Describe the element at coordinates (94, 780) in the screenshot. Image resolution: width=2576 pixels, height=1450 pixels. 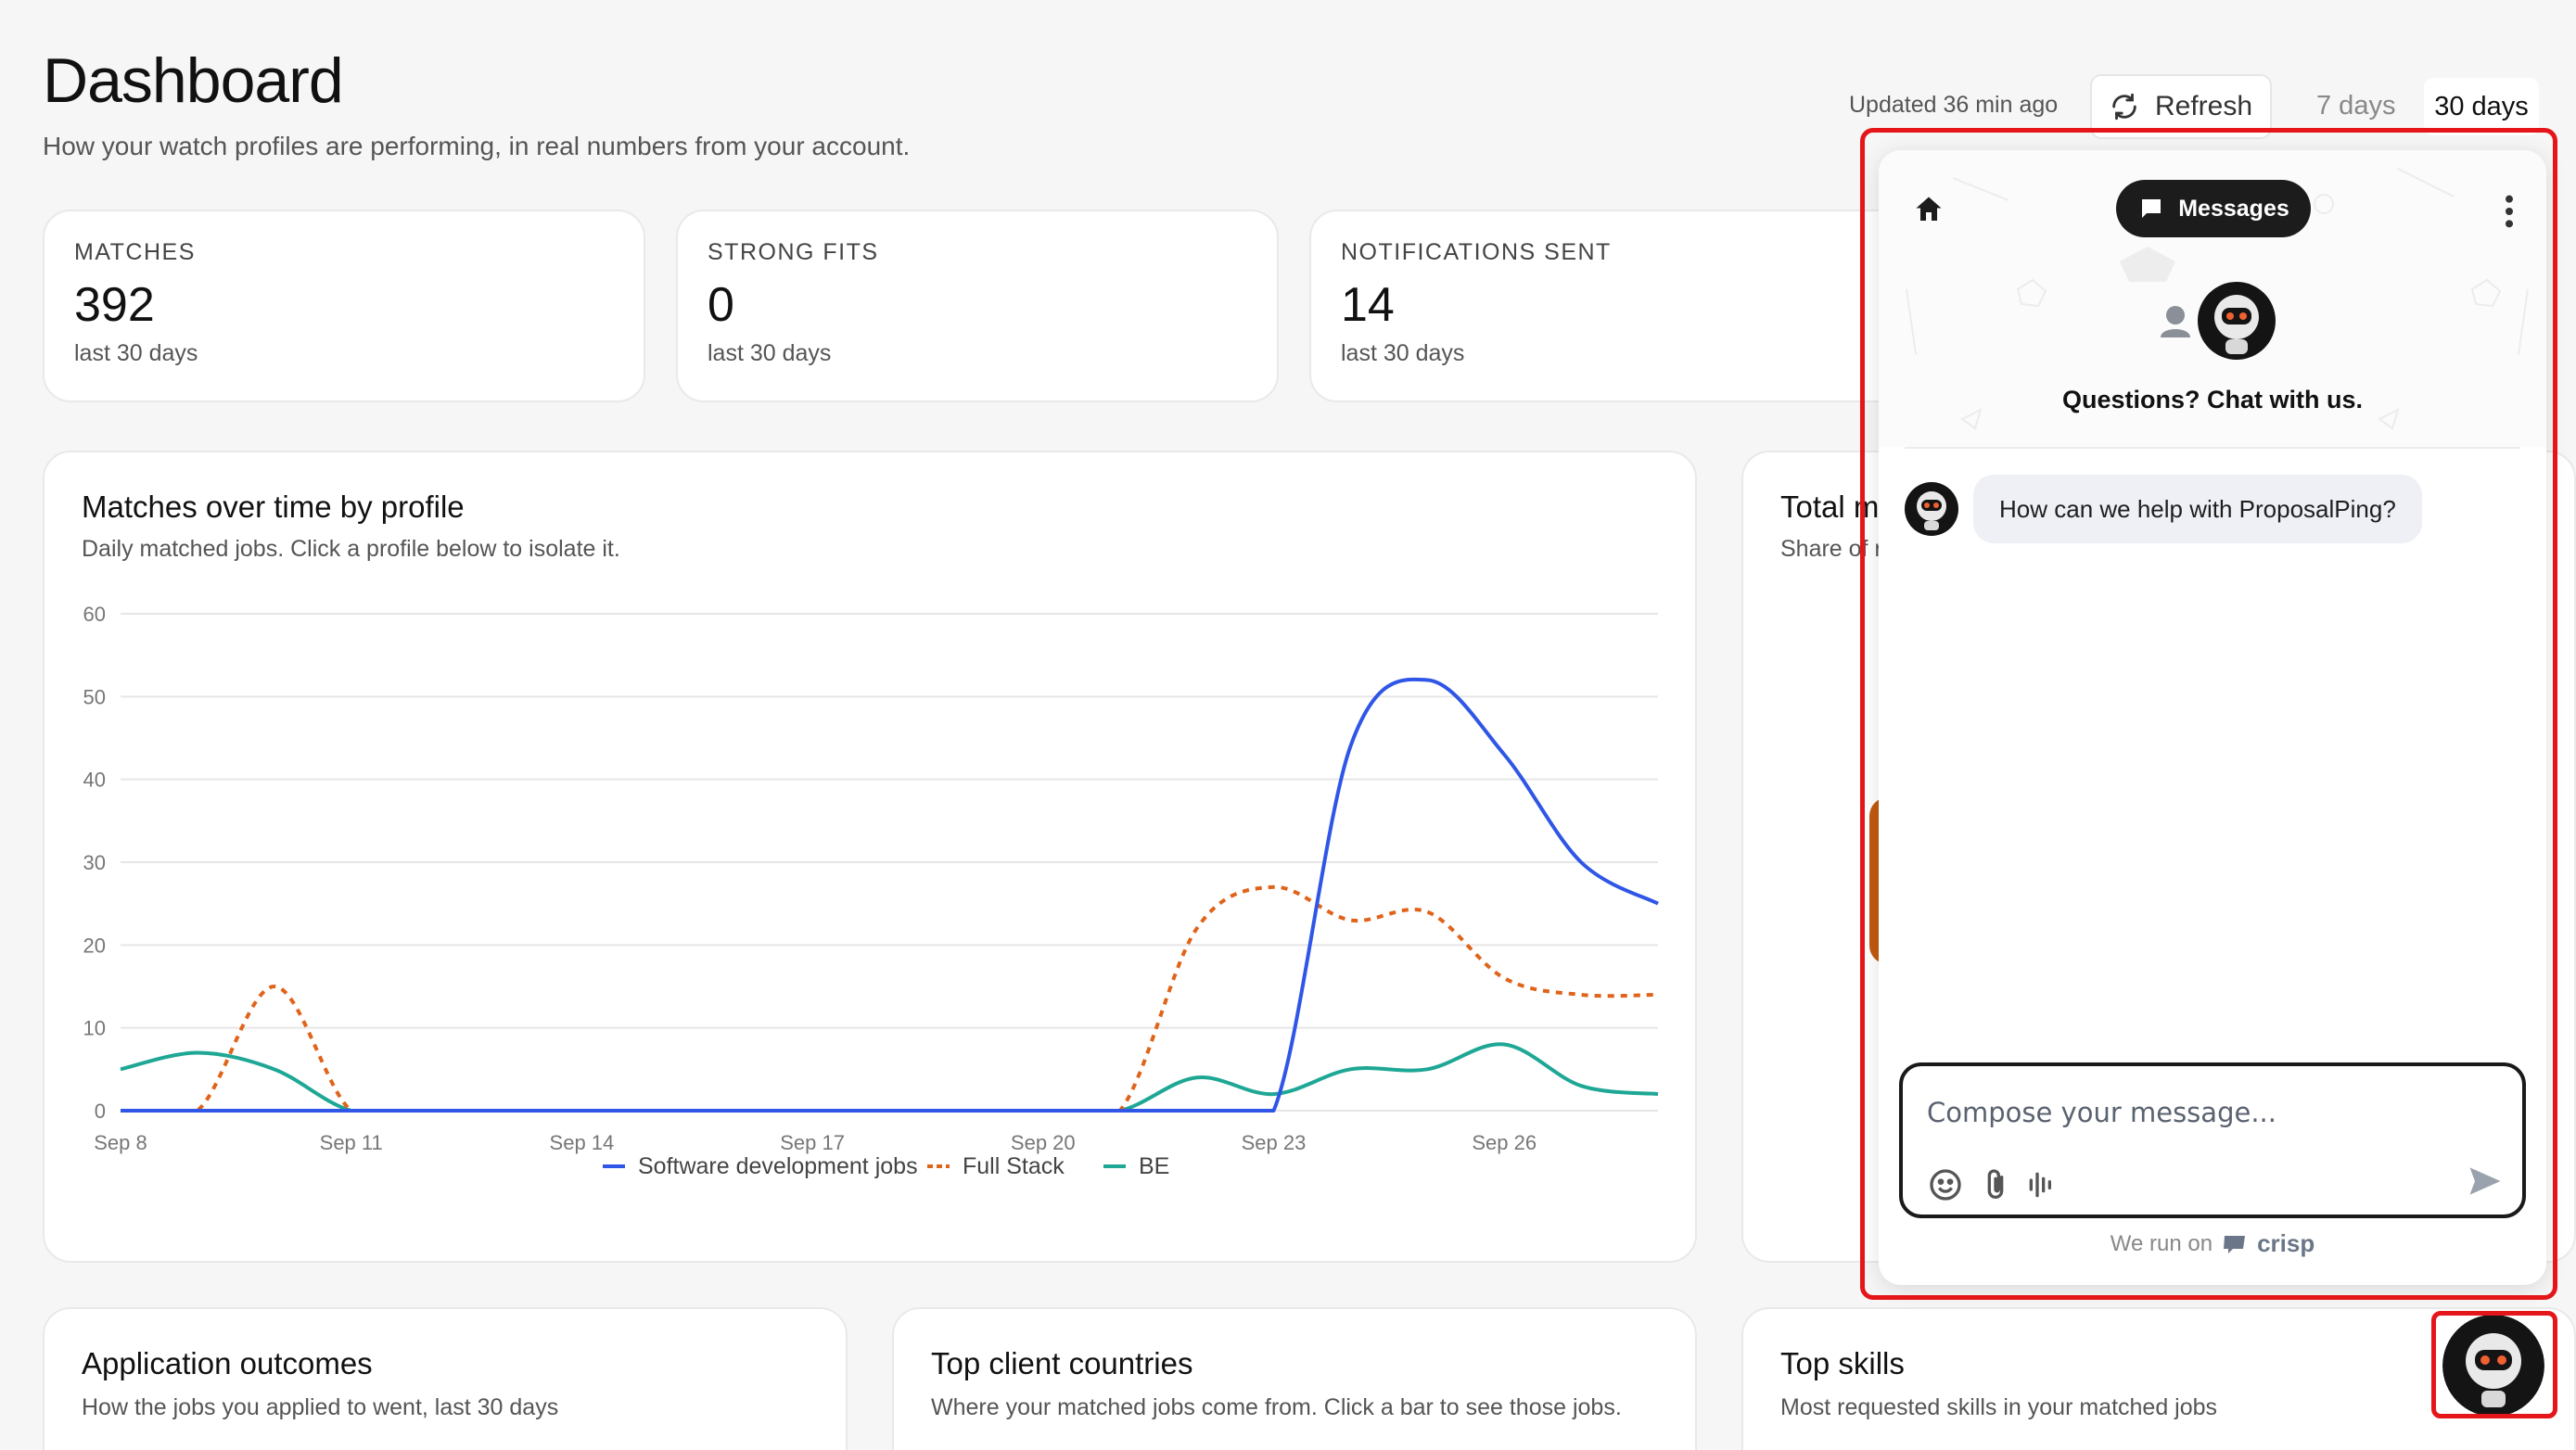
I see `y-tick-label: 40` at that location.